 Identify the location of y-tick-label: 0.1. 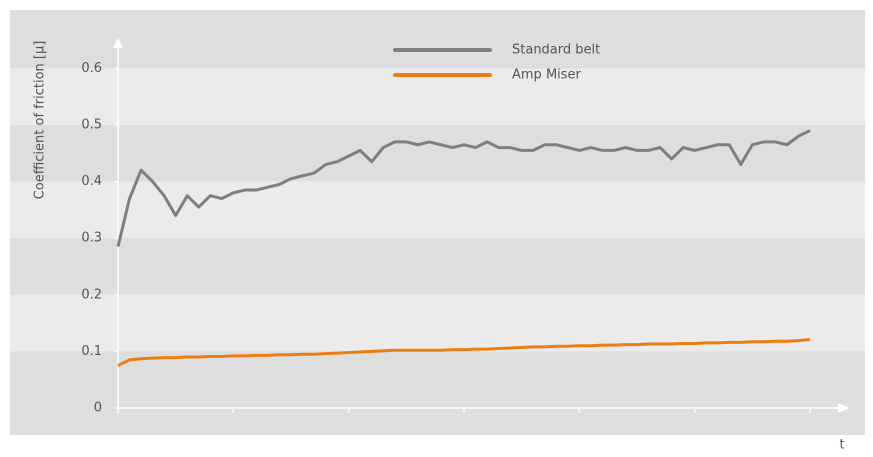
(91, 351).